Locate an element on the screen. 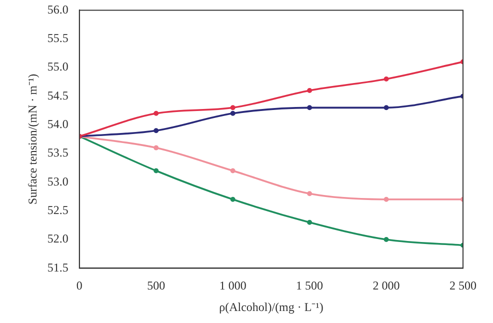 This screenshot has width=493, height=323. y-axis-title: Surface tension/(mN · m⁻¹) is located at coordinates (32, 139).